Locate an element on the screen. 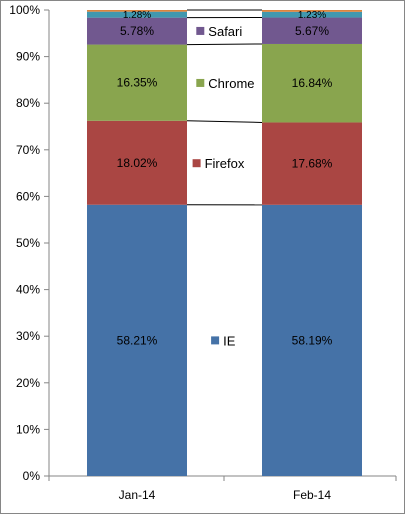 This screenshot has height=514, width=405. y-tick-label: 40% is located at coordinates (28, 290).